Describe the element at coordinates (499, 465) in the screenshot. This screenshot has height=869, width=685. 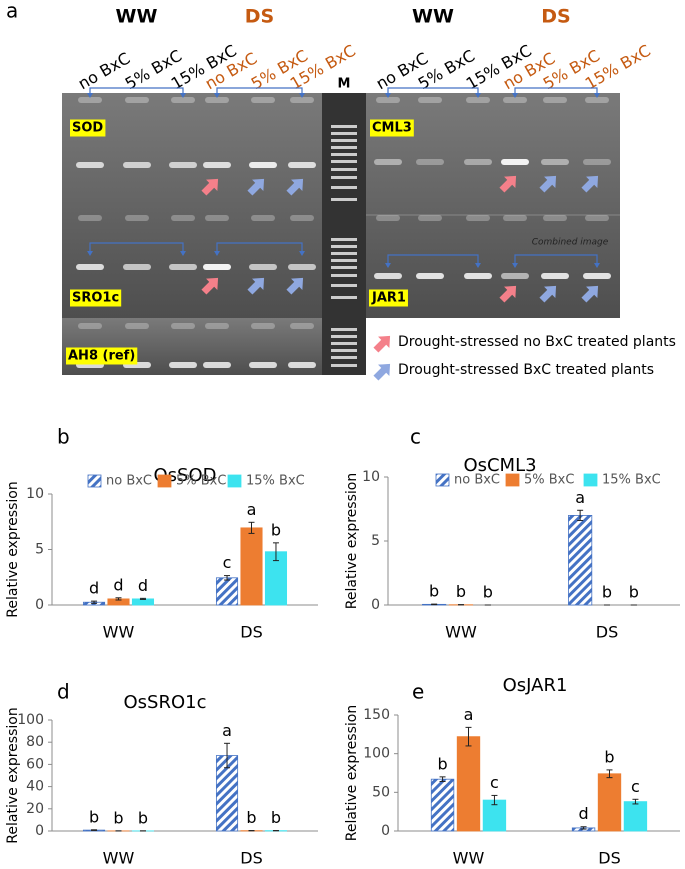
I see `chart-title: OsCML3` at that location.